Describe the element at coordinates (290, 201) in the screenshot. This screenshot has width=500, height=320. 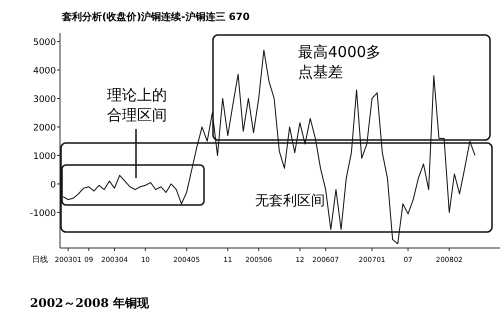
I see `annotation: 无套利区间` at that location.